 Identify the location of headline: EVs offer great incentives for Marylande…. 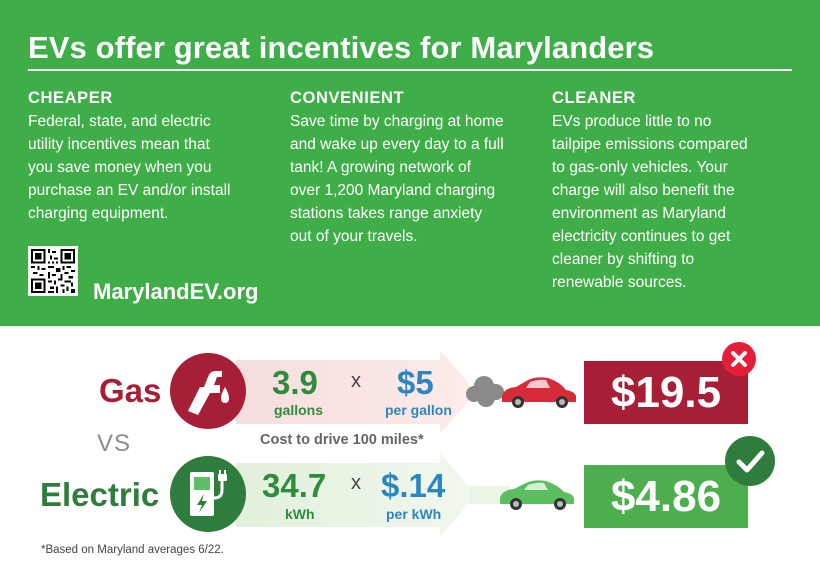
(341, 47).